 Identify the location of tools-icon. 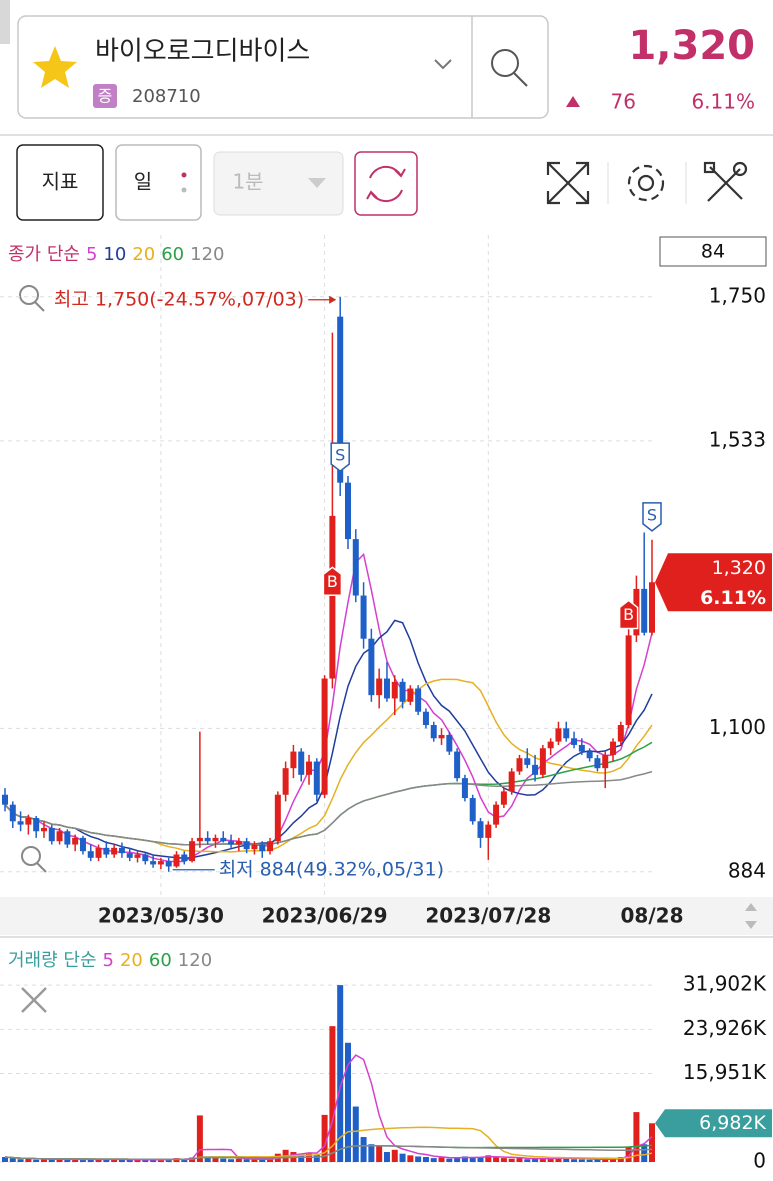
(725, 181).